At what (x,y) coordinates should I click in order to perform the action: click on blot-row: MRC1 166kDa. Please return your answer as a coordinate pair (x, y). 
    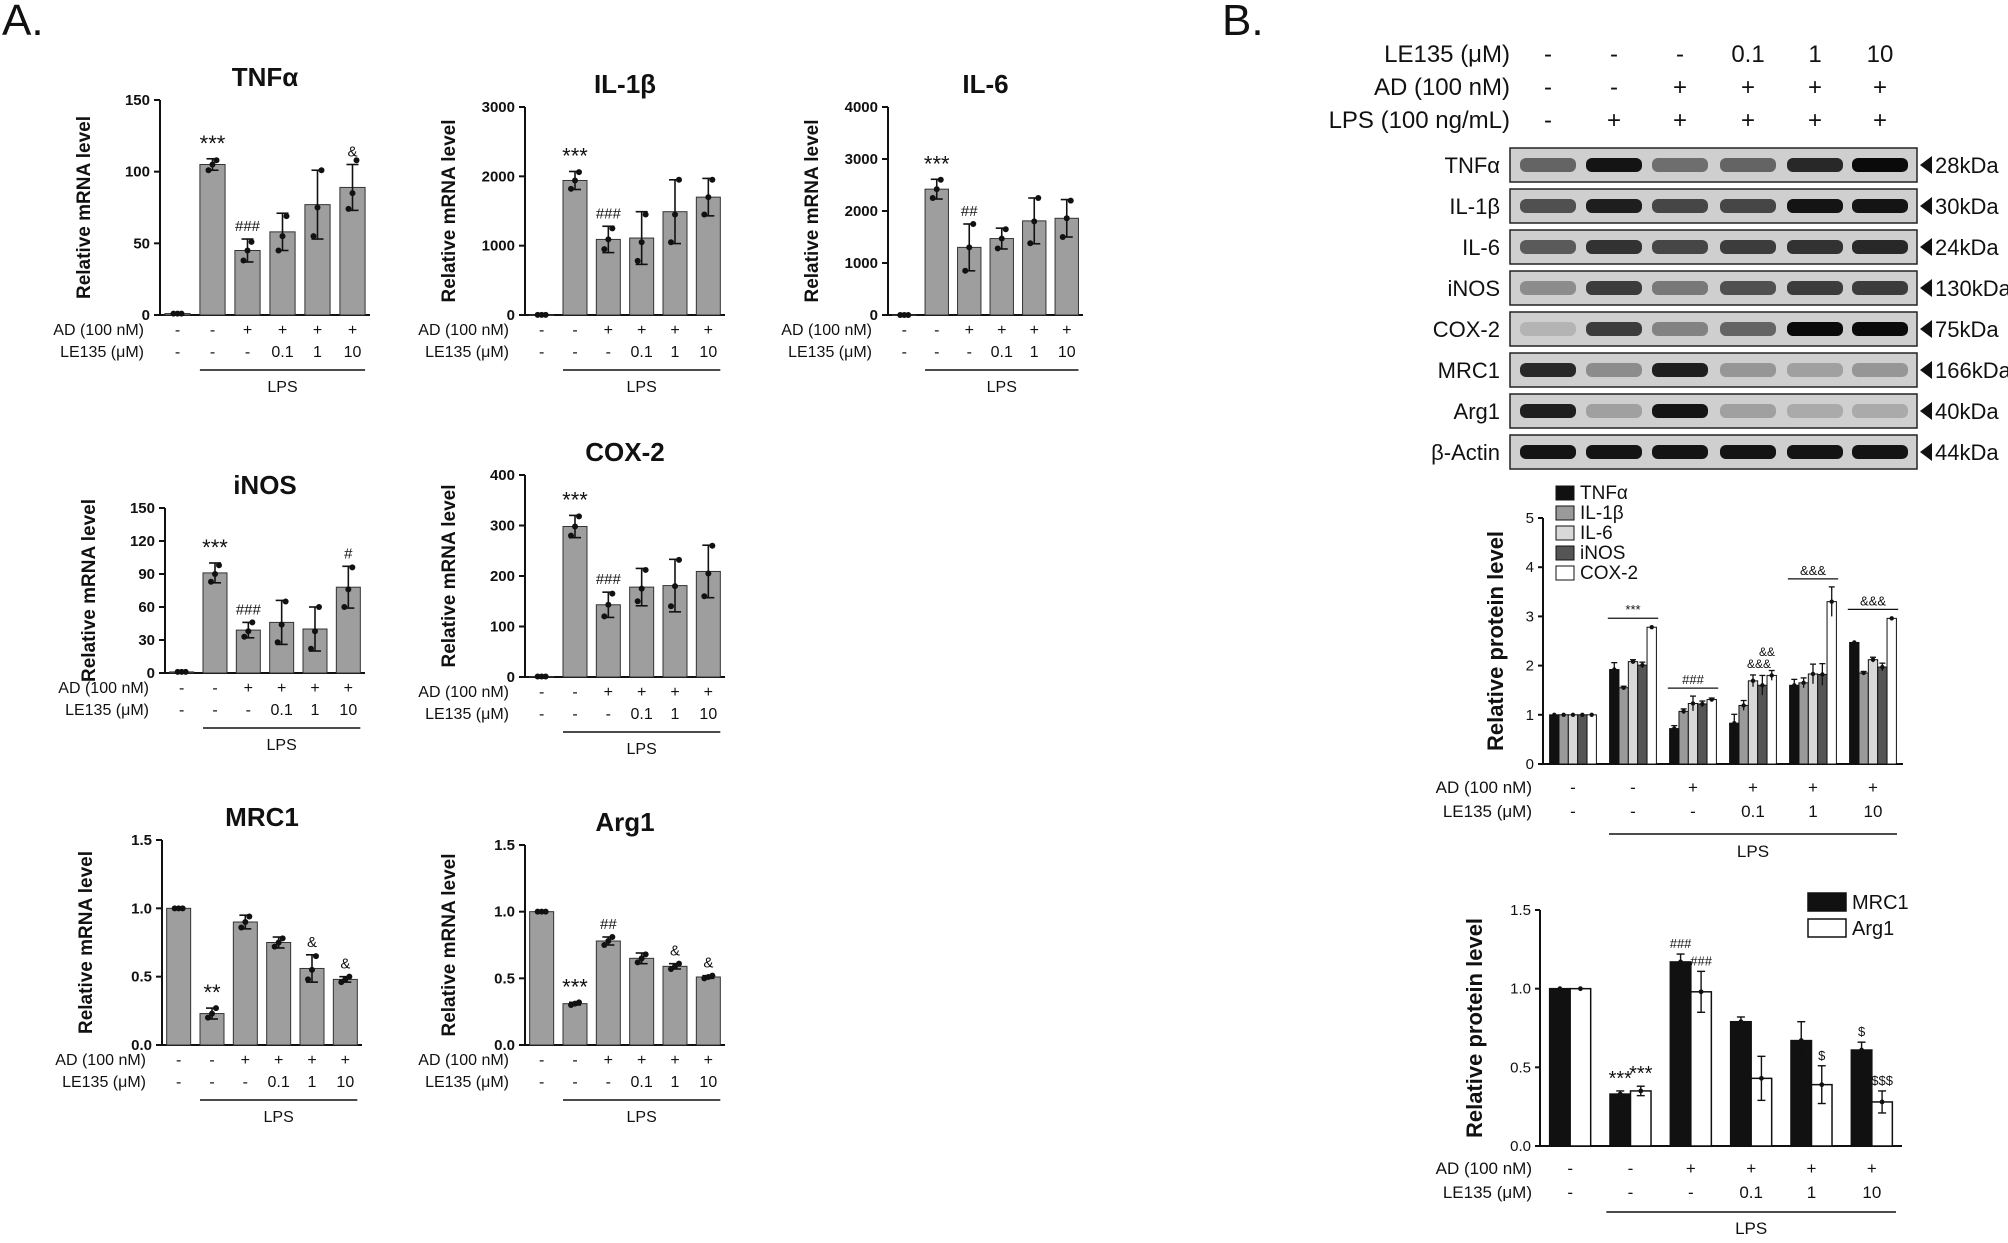
    Looking at the image, I should click on (1723, 370).